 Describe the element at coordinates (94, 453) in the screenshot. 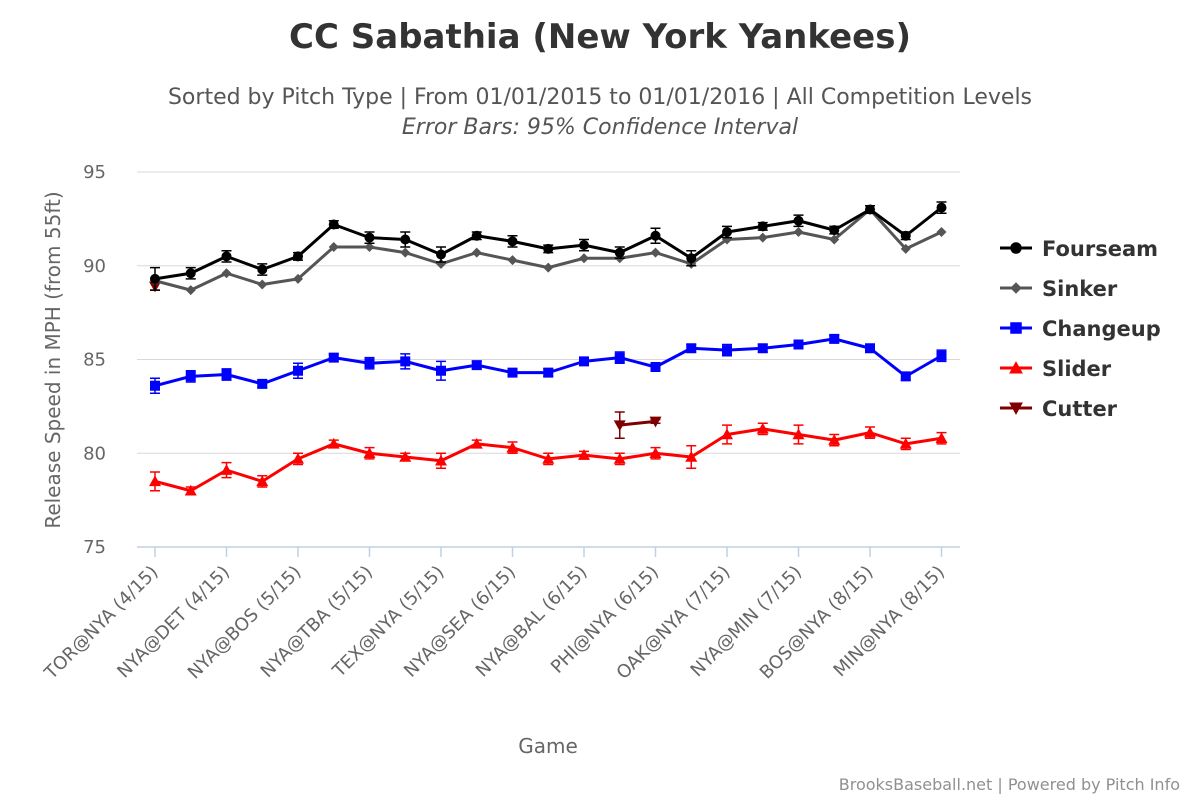

I see `y-tick-label-80: 80` at that location.